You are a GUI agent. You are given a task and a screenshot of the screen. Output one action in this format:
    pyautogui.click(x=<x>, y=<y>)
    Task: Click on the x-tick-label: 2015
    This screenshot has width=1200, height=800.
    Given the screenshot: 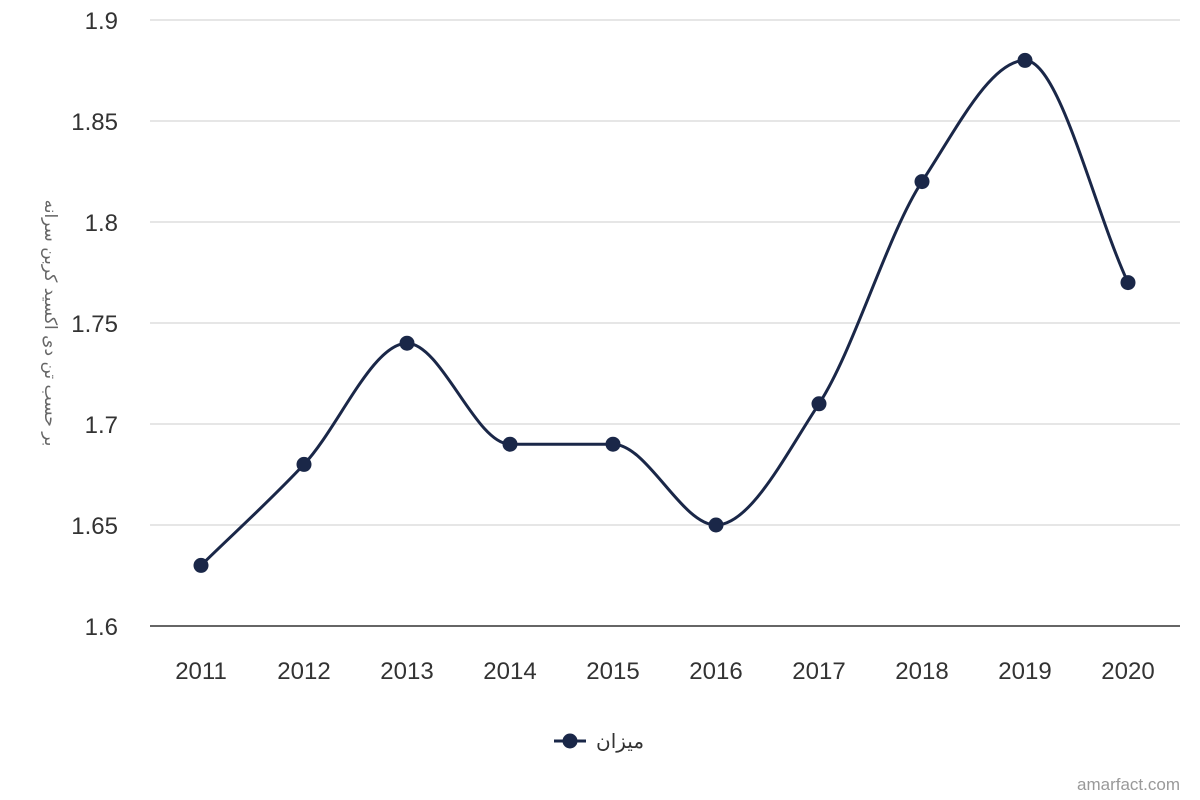 What is the action you would take?
    pyautogui.click(x=612, y=671)
    